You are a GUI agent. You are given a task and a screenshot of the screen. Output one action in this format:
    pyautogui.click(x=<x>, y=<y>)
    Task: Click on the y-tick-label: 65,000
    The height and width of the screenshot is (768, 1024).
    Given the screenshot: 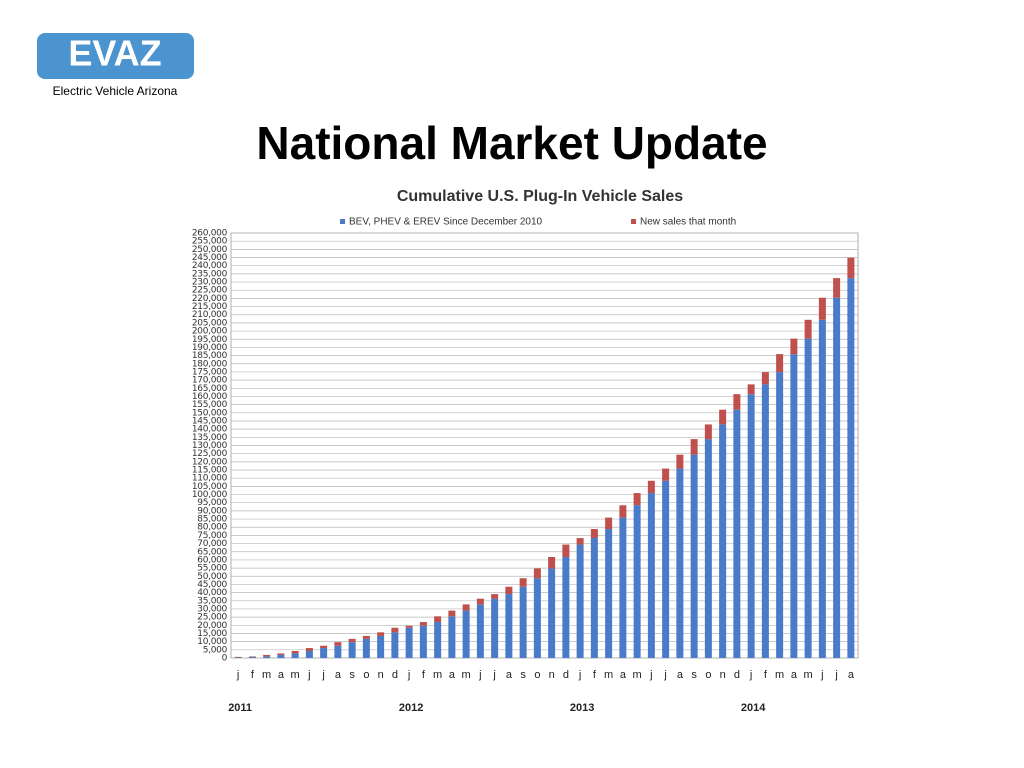 What is the action you would take?
    pyautogui.click(x=212, y=552)
    